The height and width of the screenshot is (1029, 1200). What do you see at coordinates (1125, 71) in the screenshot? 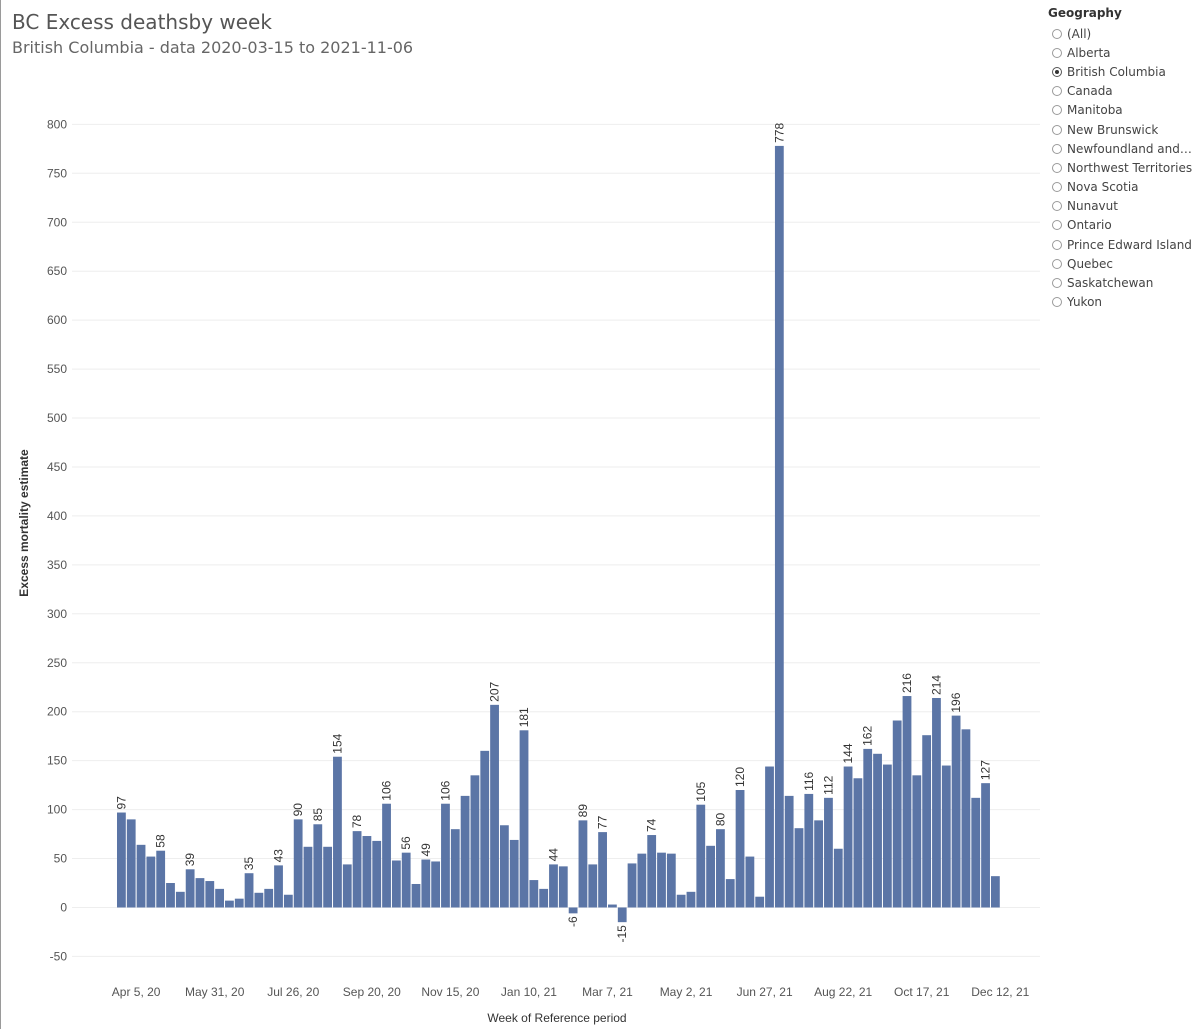
I see `geography-option: British Columbia` at bounding box center [1125, 71].